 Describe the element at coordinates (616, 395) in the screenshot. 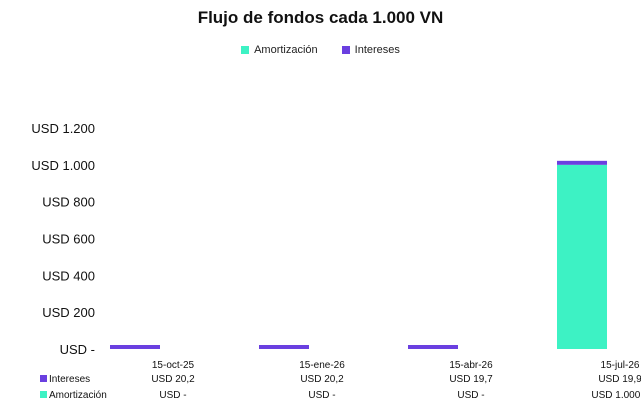

I see `table-cell: USD 1.000,0` at that location.